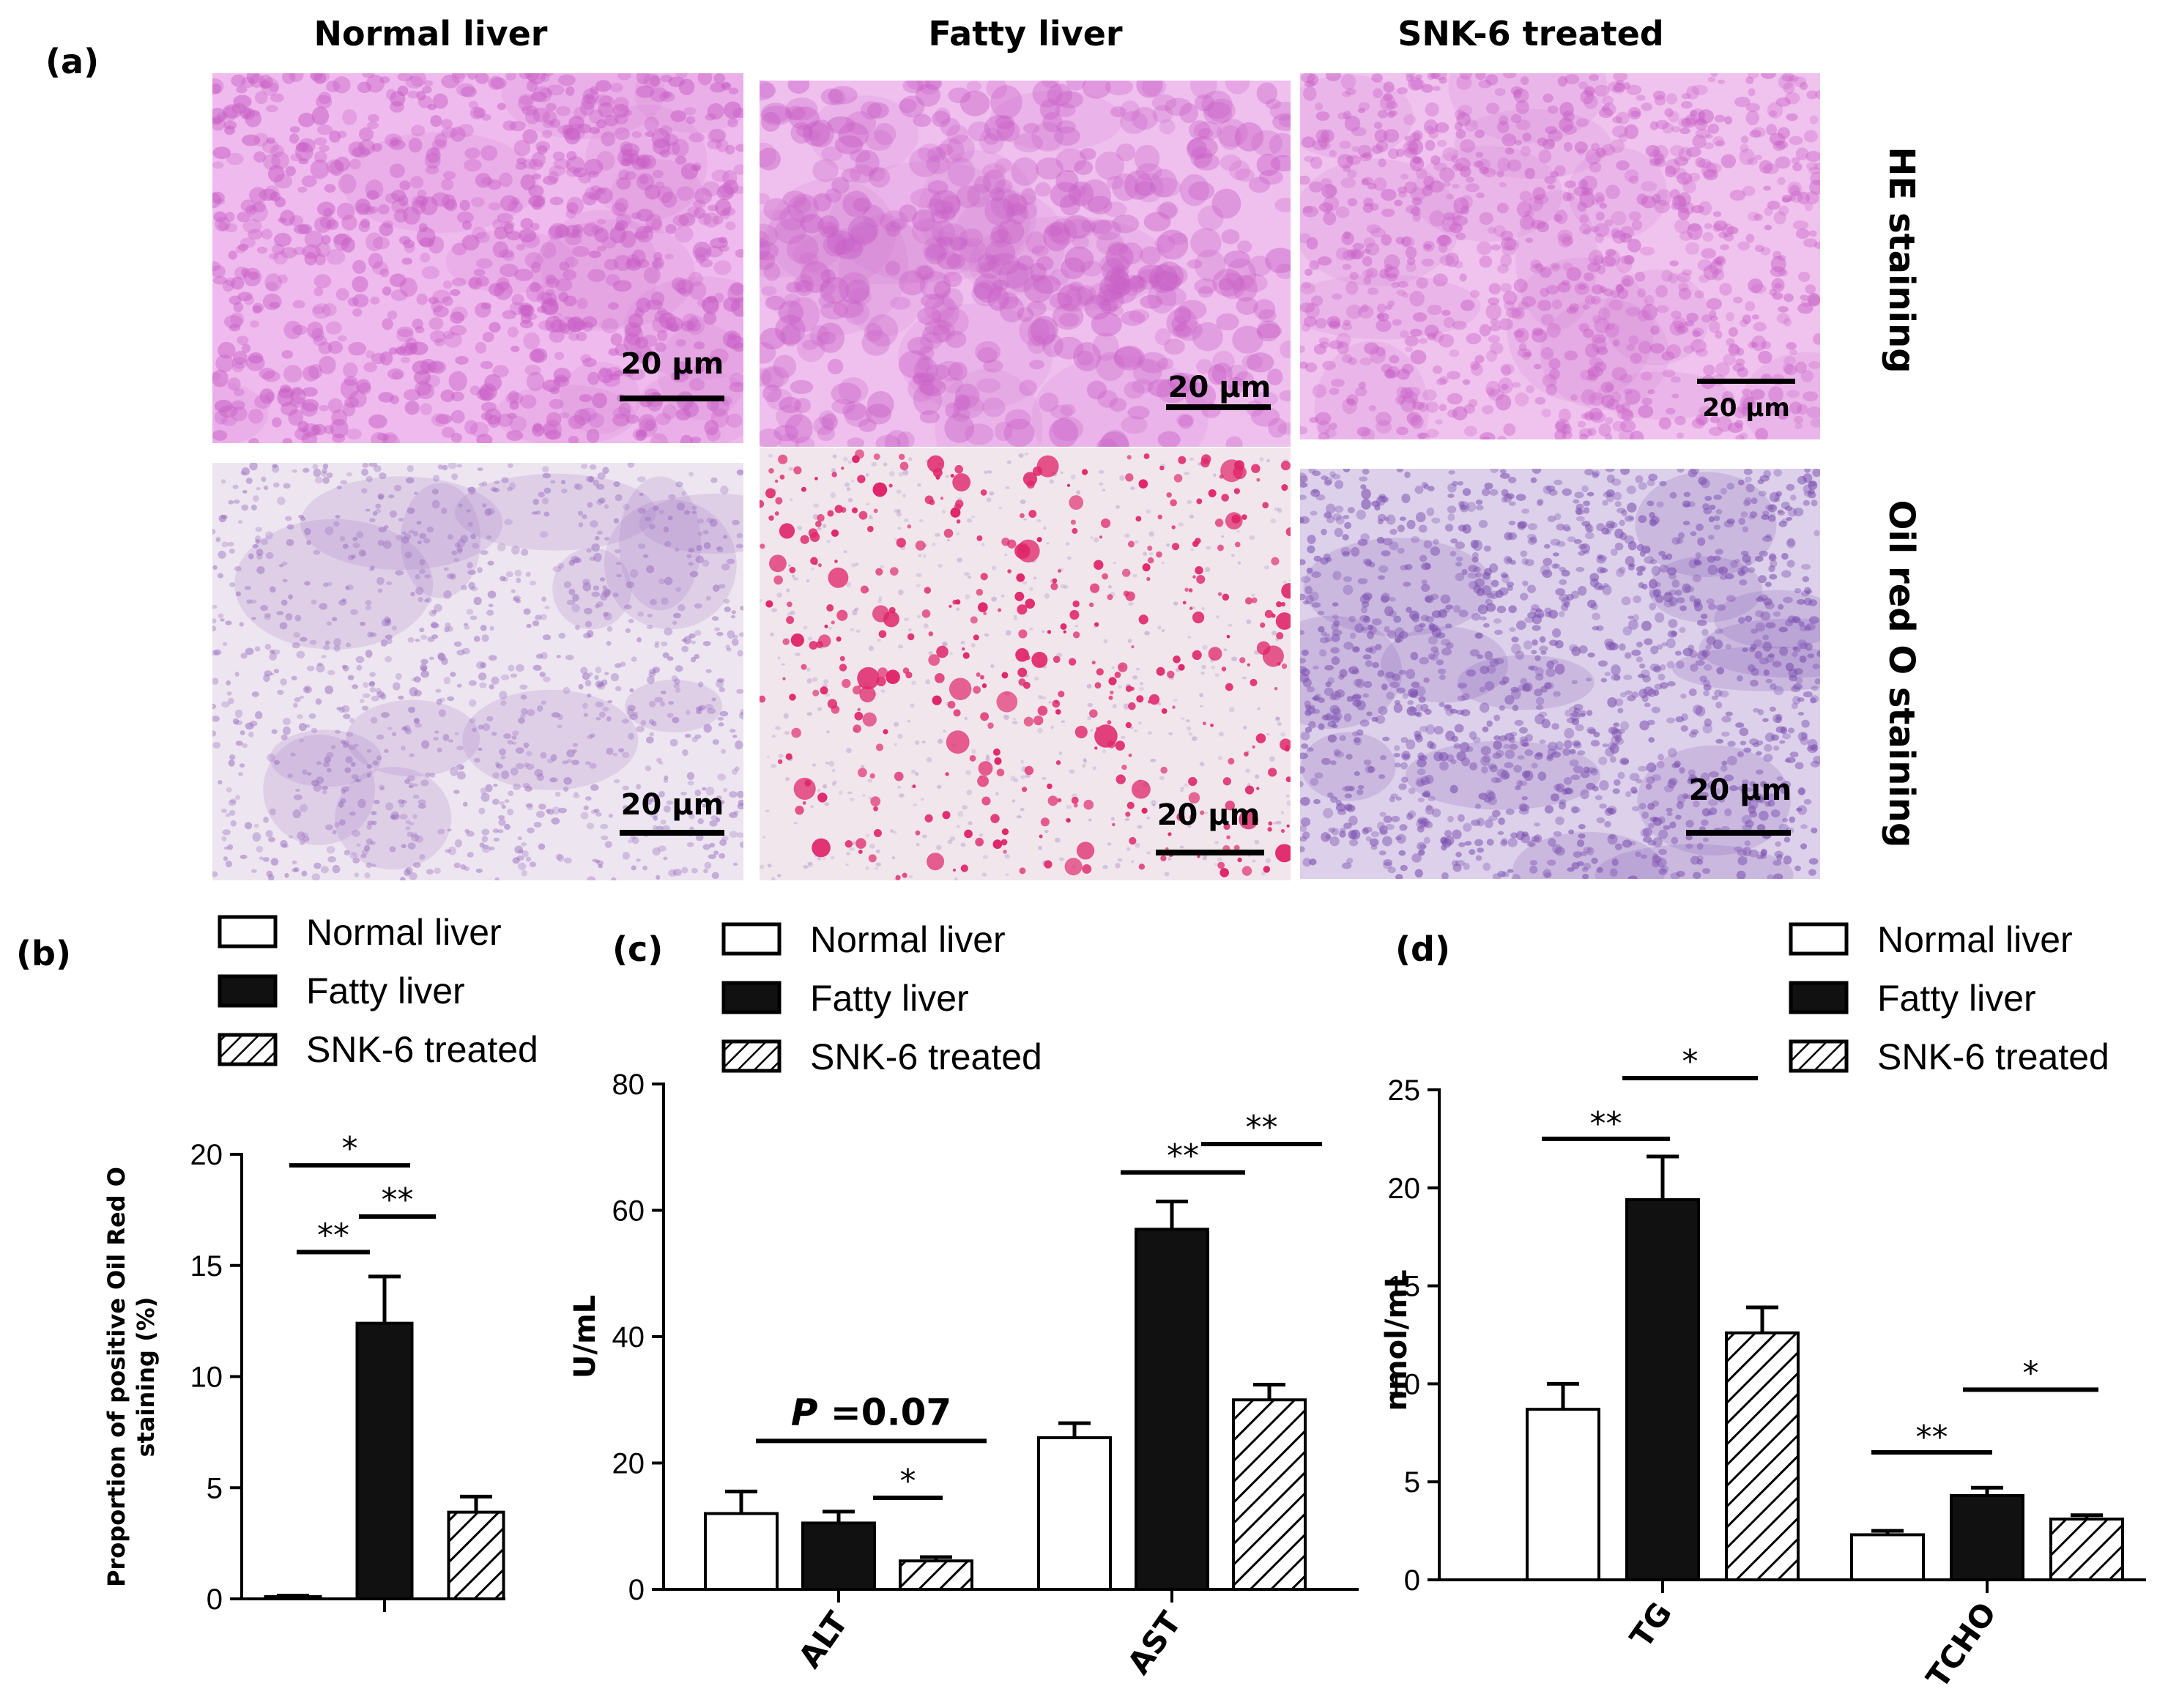 The image size is (2179, 1708). Describe the element at coordinates (1025, 264) in the screenshot. I see `micrograph-he-fatty` at that location.